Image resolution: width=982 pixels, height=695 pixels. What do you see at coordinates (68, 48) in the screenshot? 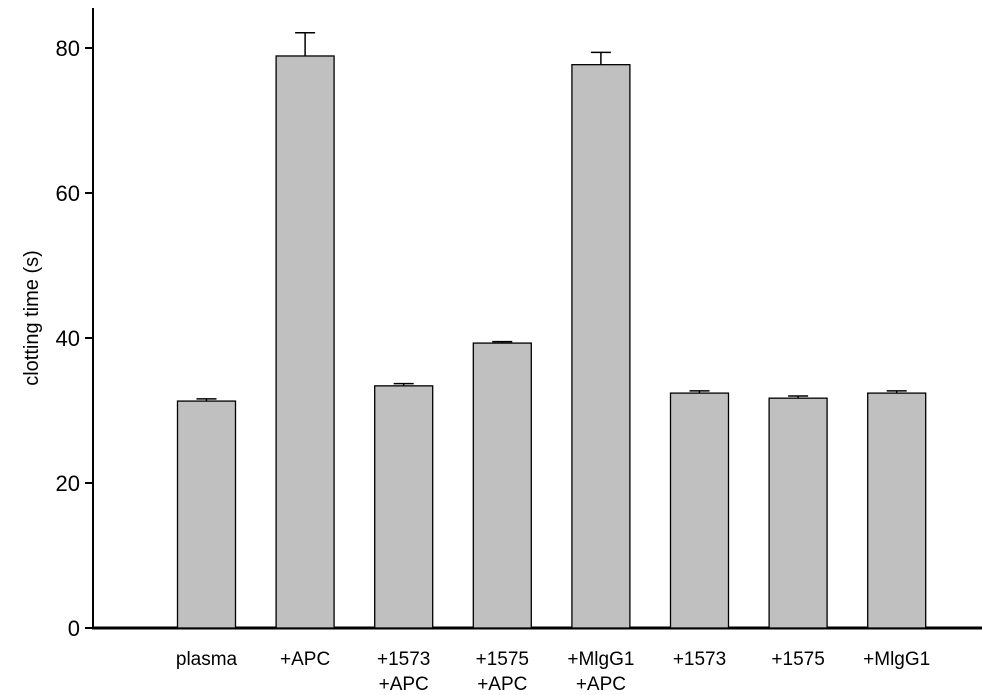
I see `y-tick-label: 80` at bounding box center [68, 48].